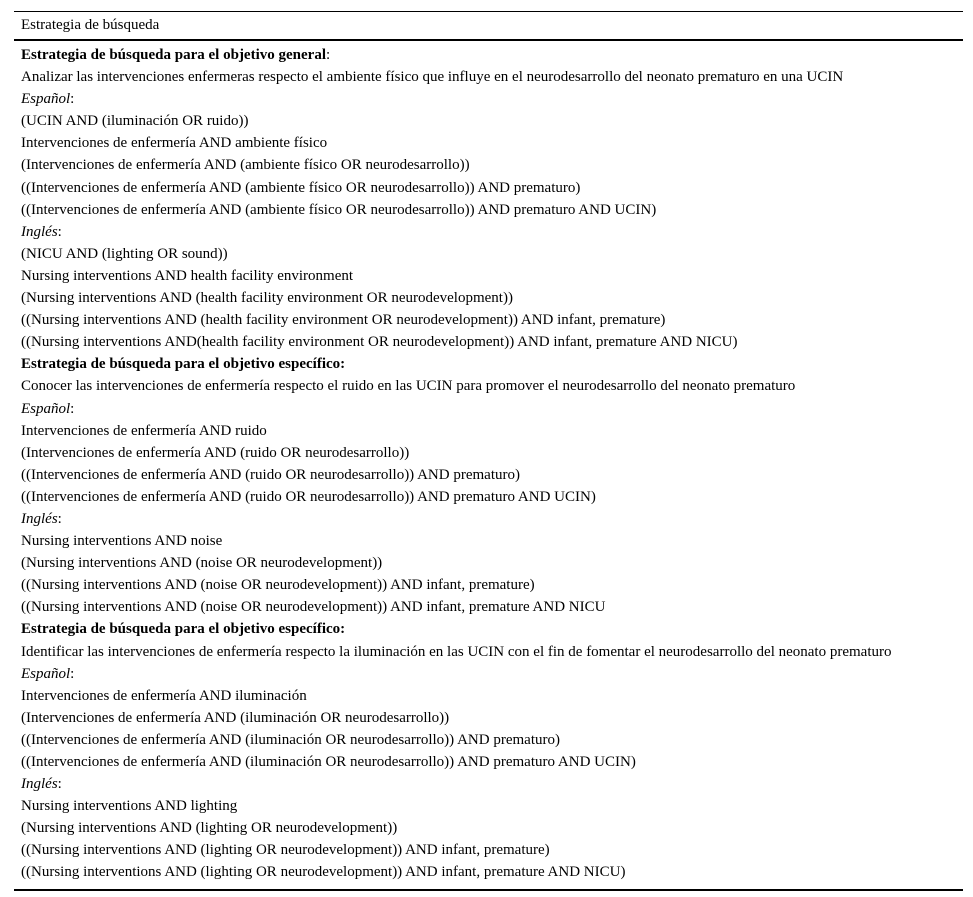 The height and width of the screenshot is (897, 973). Describe the element at coordinates (122, 541) in the screenshot. I see `table-row-text: Nursing interventions AND noise` at that location.